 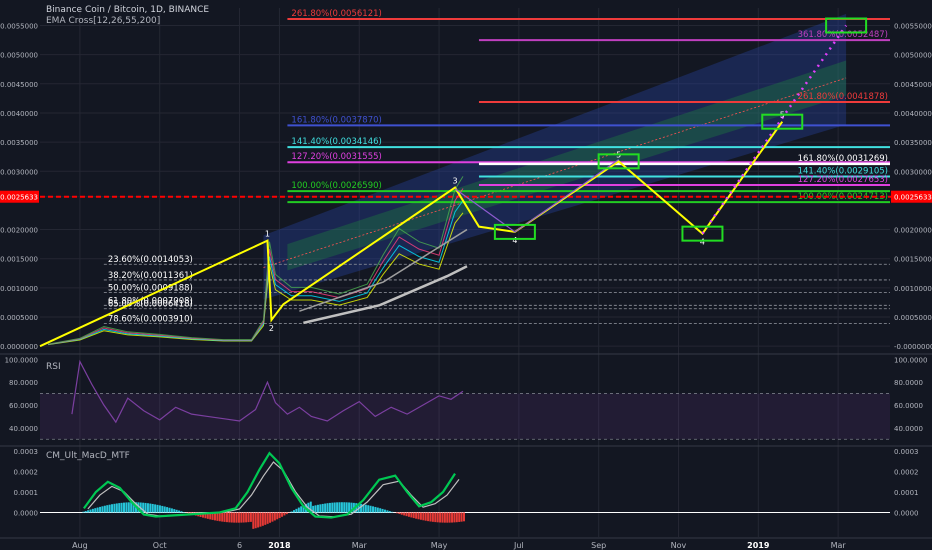 I want to click on fib-ext-label: 127.20%(0.0031555), so click(x=336, y=157).